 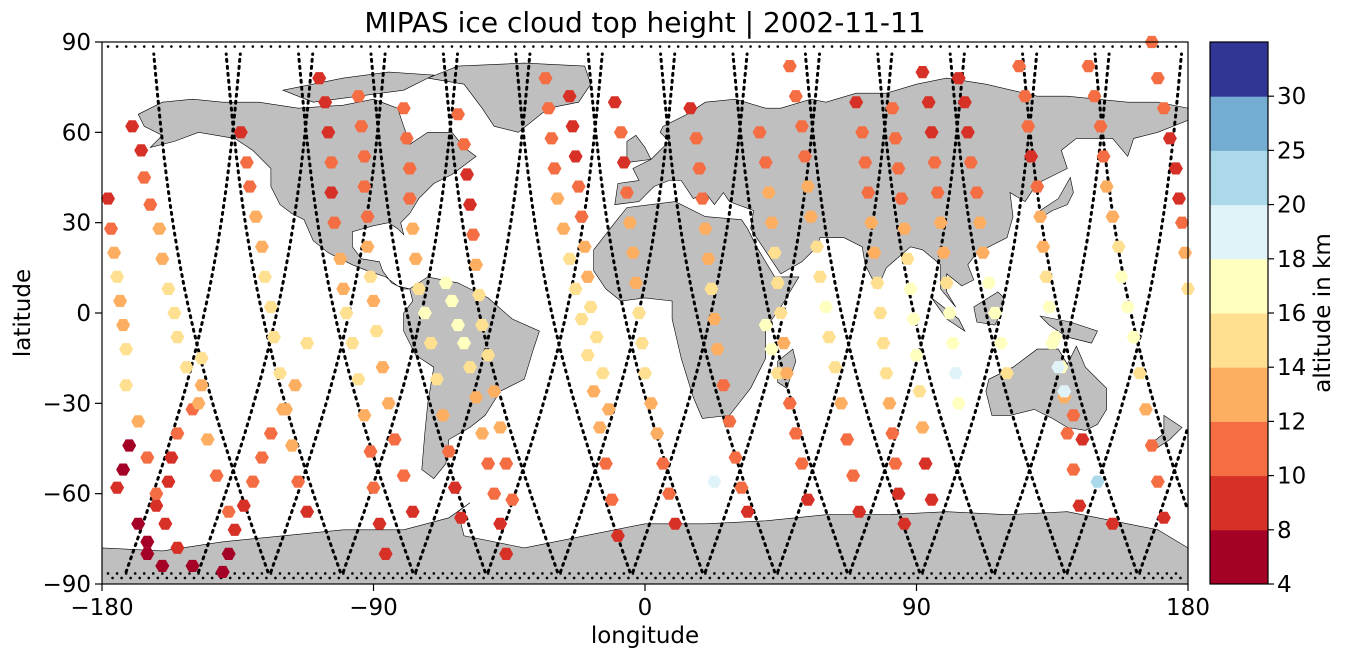 What do you see at coordinates (1188, 608) in the screenshot?
I see `x-tick-label: 180` at bounding box center [1188, 608].